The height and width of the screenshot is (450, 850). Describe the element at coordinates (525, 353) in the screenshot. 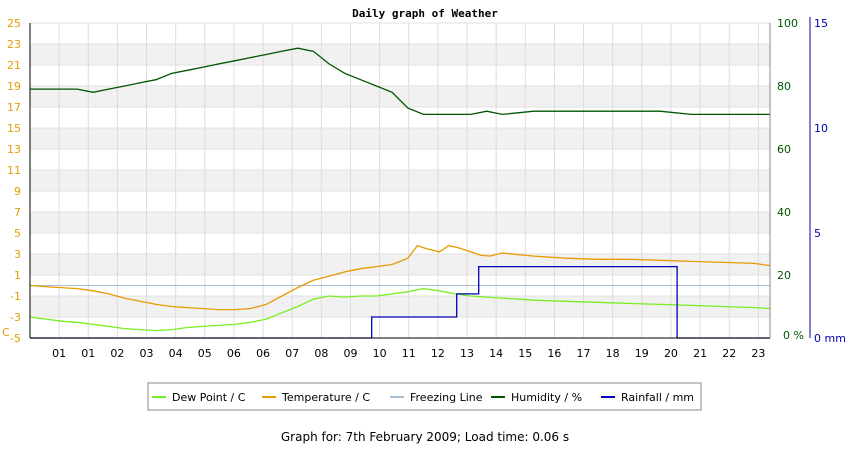

I see `x-tick-label: 15` at that location.